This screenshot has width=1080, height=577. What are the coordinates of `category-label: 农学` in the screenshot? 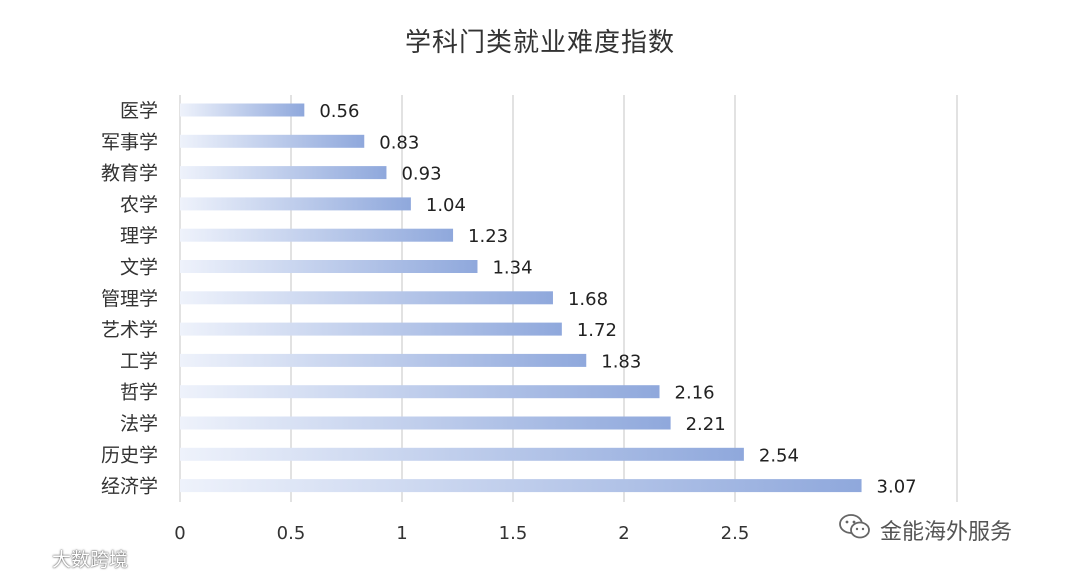 It's located at (139, 205).